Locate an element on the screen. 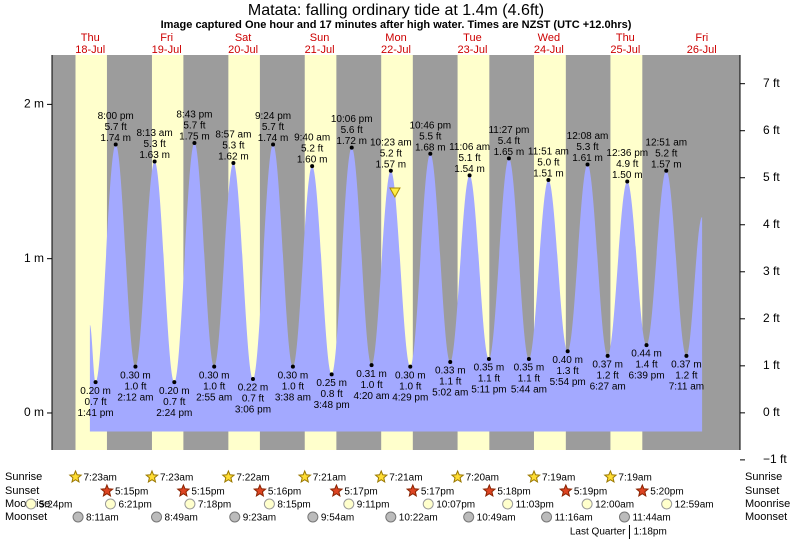 This screenshot has width=793, height=539. y2-tick-label: 2 ft is located at coordinates (771, 318).